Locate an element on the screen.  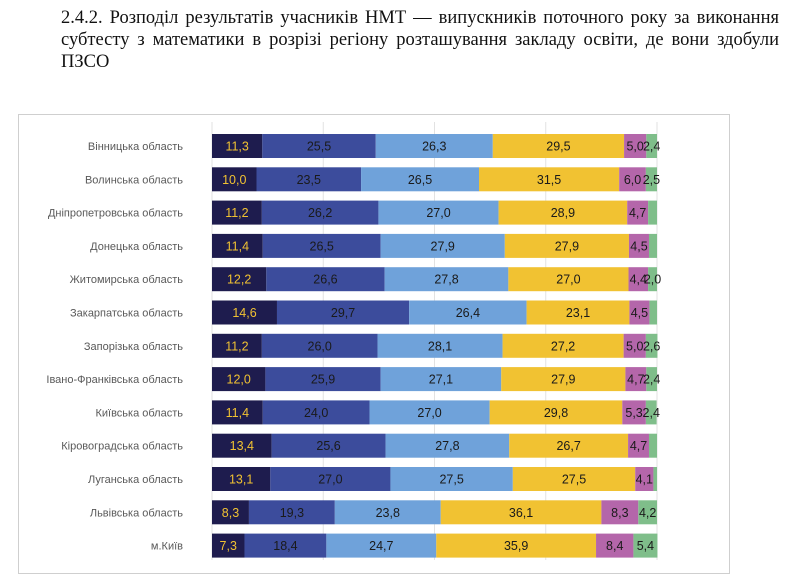
data-label: 31,5 is located at coordinates (549, 180).